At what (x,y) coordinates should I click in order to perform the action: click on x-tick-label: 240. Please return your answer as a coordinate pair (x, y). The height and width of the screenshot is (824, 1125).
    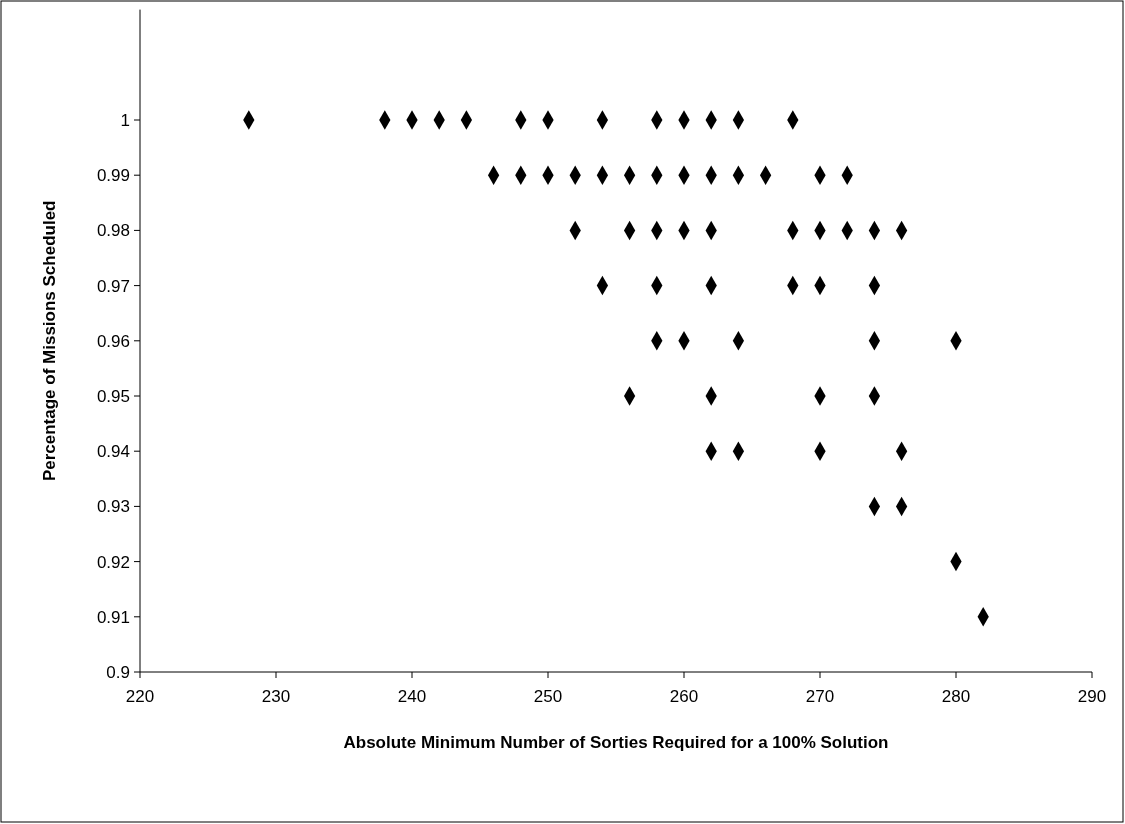
    Looking at the image, I should click on (412, 696).